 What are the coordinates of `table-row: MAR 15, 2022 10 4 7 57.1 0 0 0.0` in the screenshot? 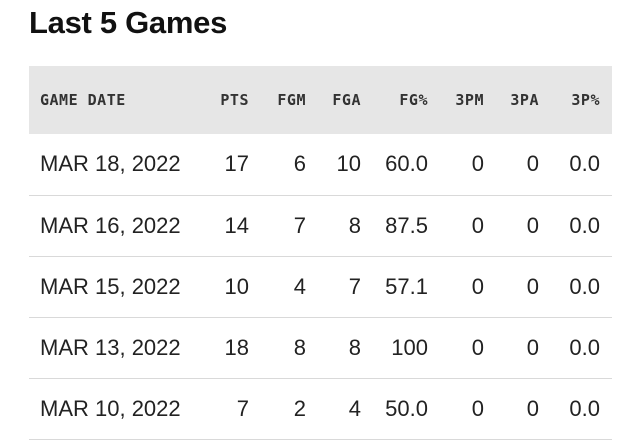 It's located at (320, 286).